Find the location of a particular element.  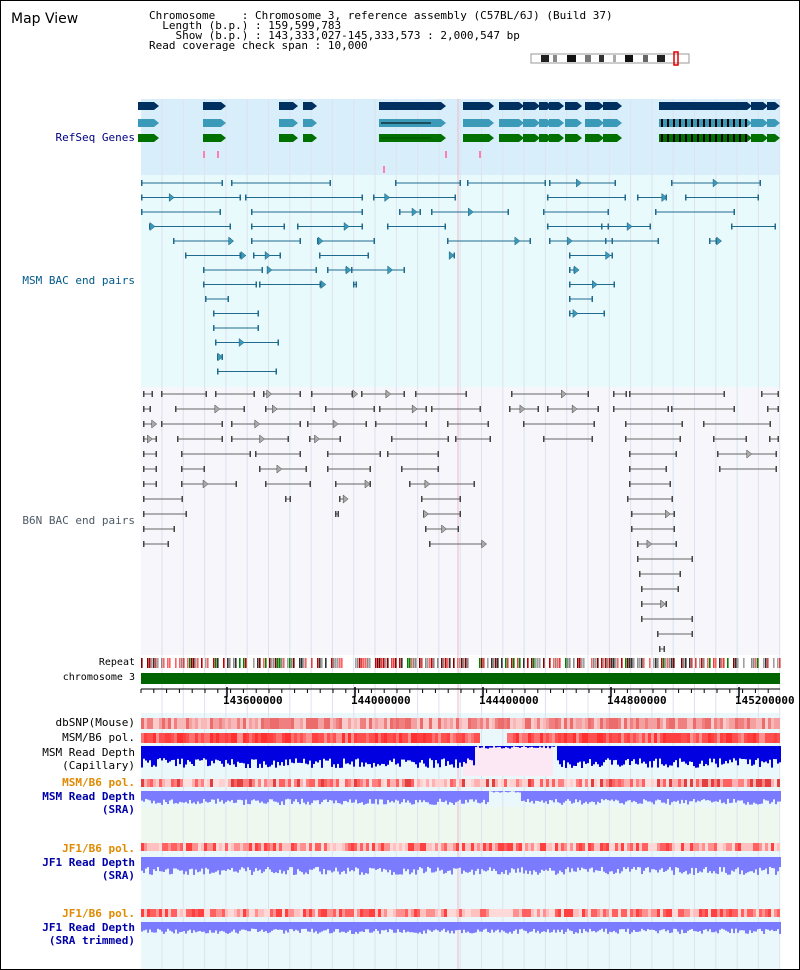

b6n-bac-label: B6N BAC end pairs is located at coordinates (78, 520).